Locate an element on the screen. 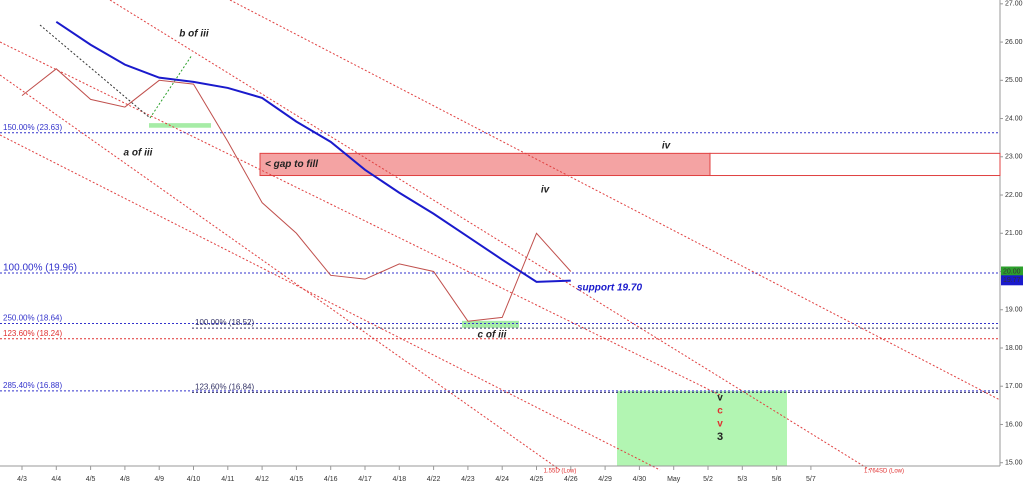 Image resolution: width=1024 pixels, height=488 pixels. y-tick-label: 19.00 is located at coordinates (1014, 310).